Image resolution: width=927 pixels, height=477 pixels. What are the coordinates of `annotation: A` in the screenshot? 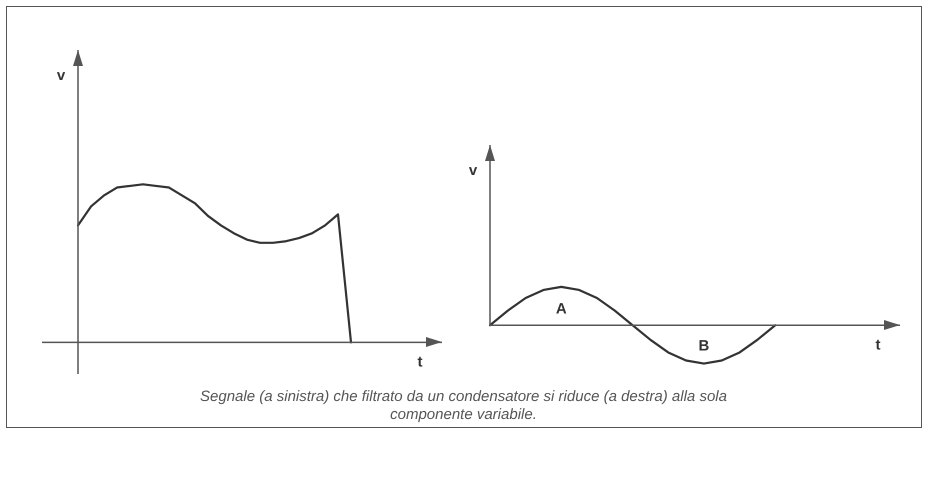 It's located at (561, 309).